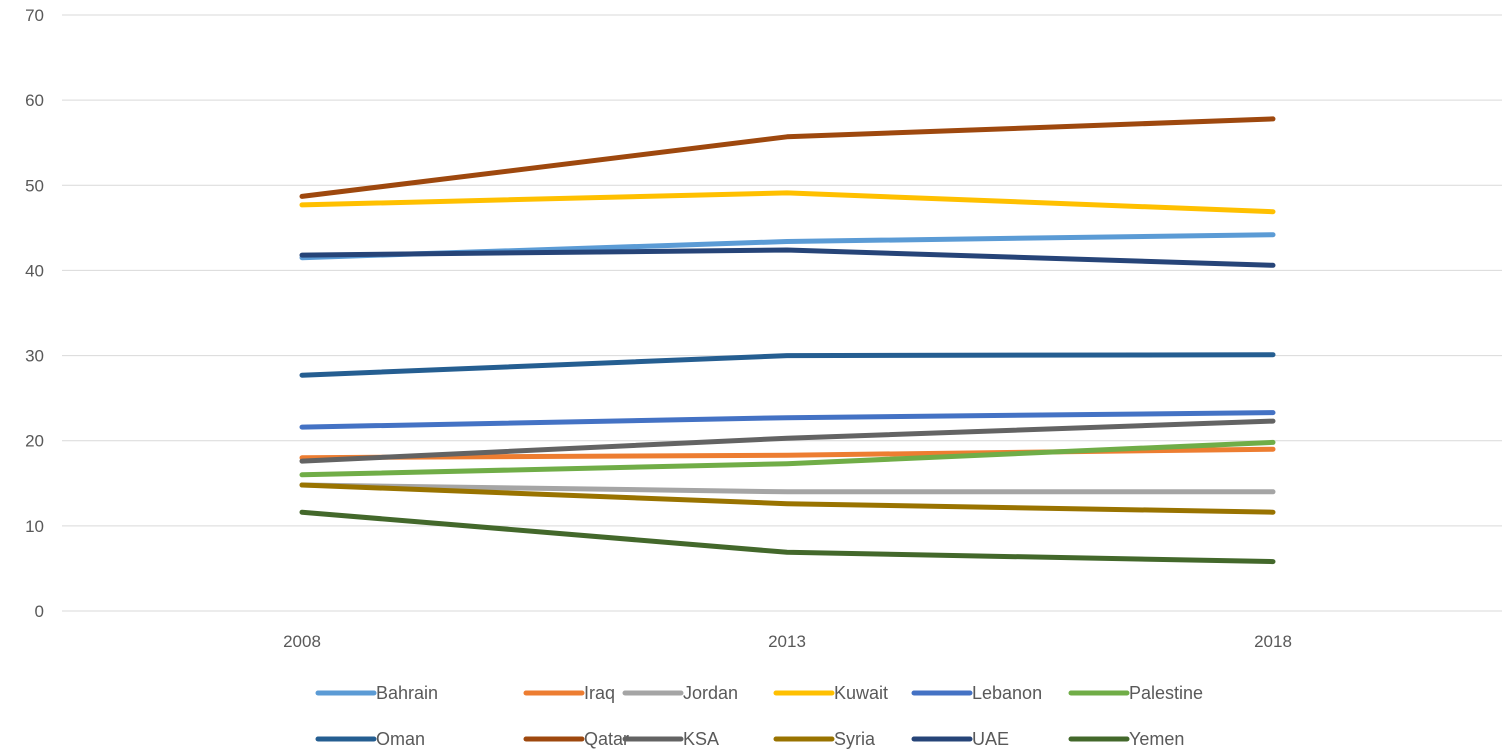 The width and height of the screenshot is (1504, 750). What do you see at coordinates (787, 257) in the screenshot?
I see `series-line-uae` at bounding box center [787, 257].